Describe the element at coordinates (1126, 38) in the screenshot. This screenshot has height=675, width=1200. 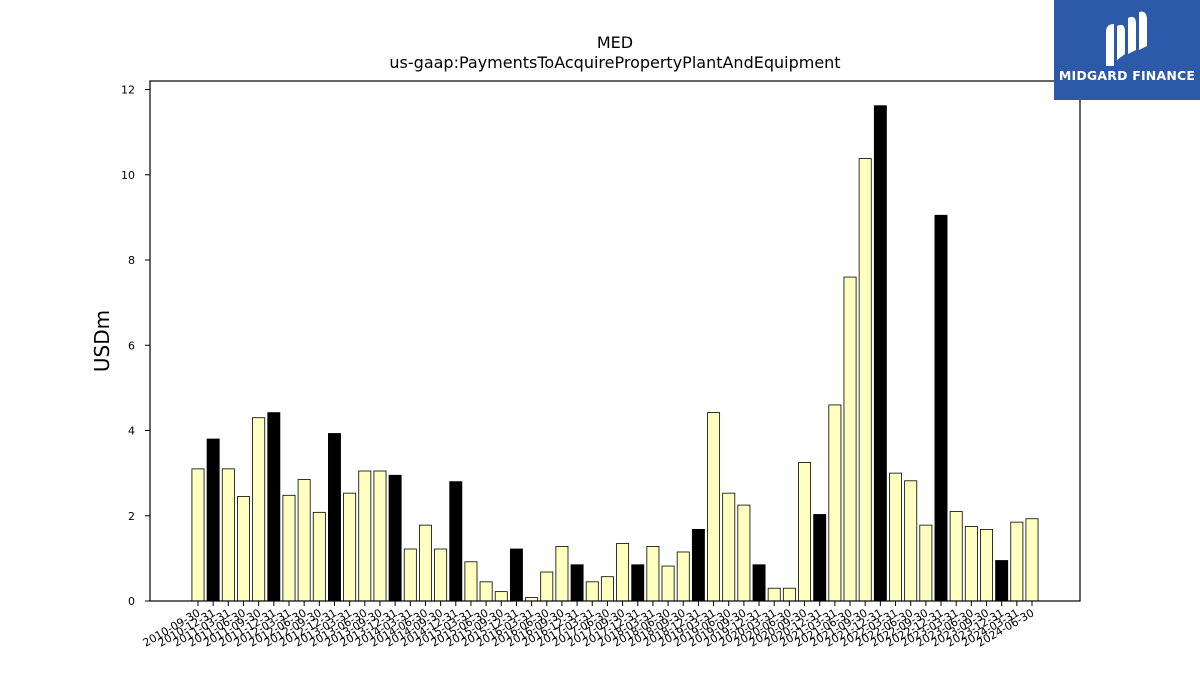
I see `midgard-logo-icon` at that location.